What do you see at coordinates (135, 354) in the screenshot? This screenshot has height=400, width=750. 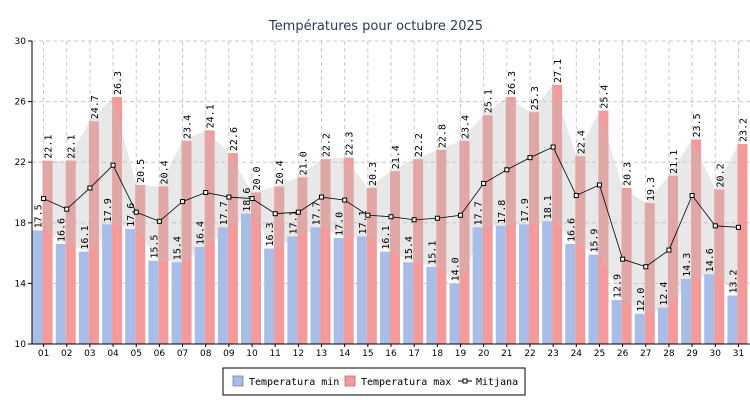 I see `x-tick-label: 05` at bounding box center [135, 354].